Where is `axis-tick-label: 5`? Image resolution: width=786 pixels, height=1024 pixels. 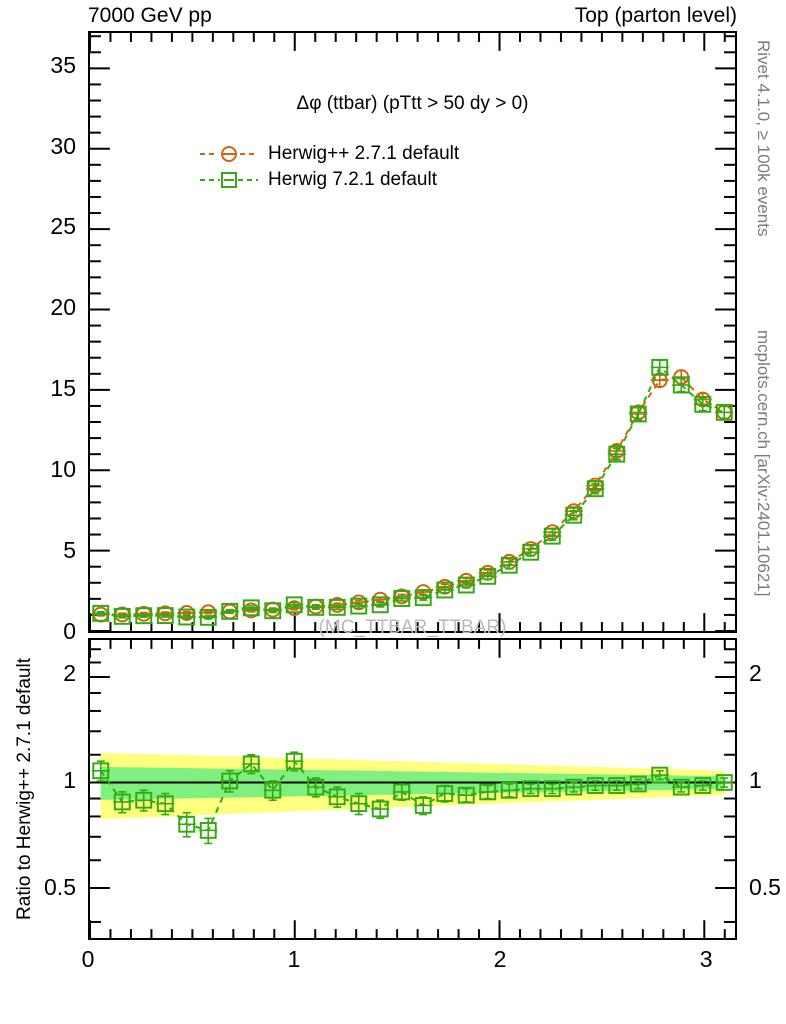
axis-tick-label: 5 is located at coordinates (69, 550).